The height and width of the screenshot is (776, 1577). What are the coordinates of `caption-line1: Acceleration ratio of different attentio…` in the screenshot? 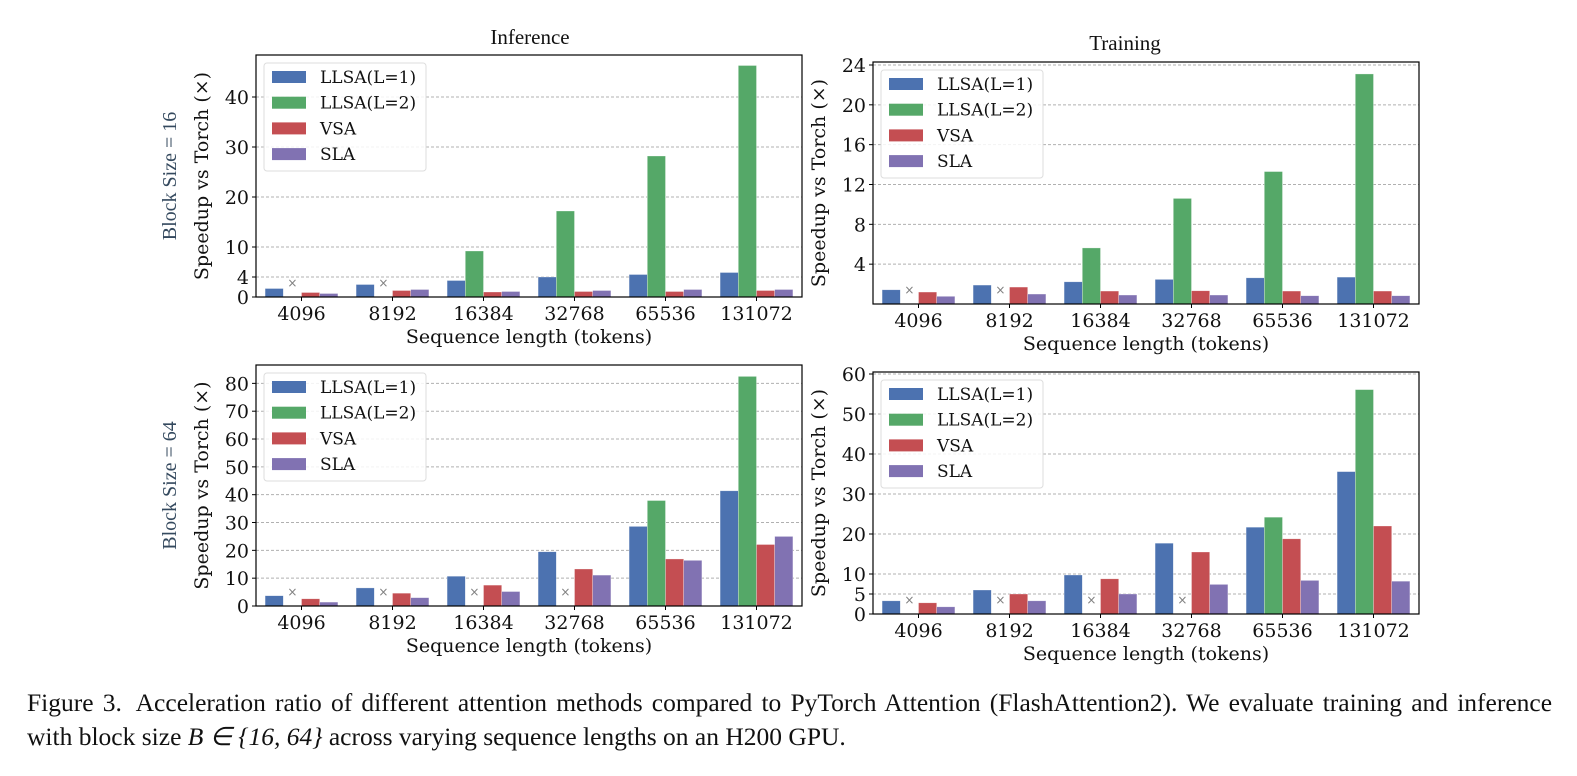 It's located at (792, 702).